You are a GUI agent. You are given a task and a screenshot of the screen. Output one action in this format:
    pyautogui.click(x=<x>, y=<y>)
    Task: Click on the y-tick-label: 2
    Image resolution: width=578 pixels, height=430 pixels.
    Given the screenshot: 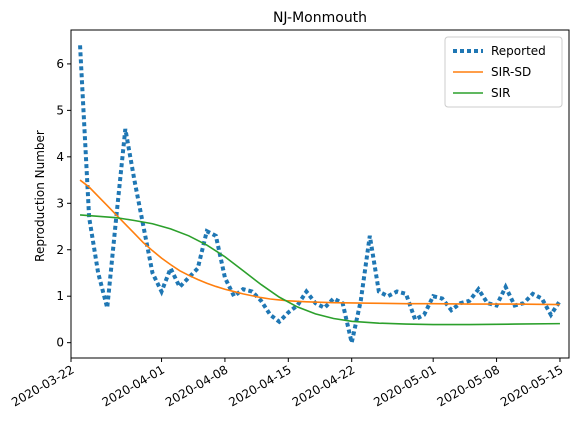 What is the action you would take?
    pyautogui.click(x=60, y=250)
    